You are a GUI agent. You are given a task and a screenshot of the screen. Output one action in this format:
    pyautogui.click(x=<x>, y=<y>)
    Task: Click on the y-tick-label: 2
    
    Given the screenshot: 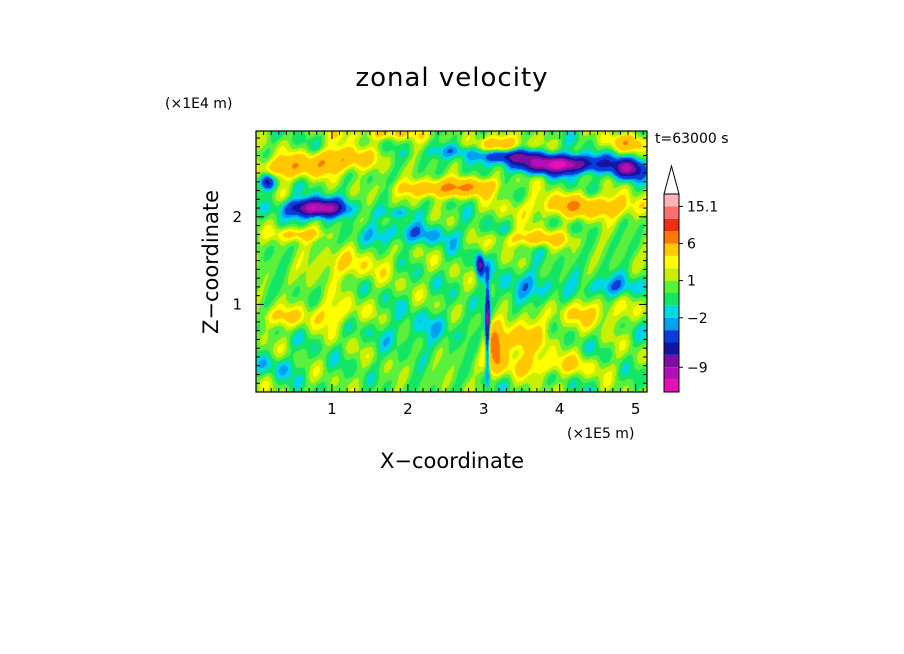 What is the action you would take?
    pyautogui.click(x=237, y=217)
    